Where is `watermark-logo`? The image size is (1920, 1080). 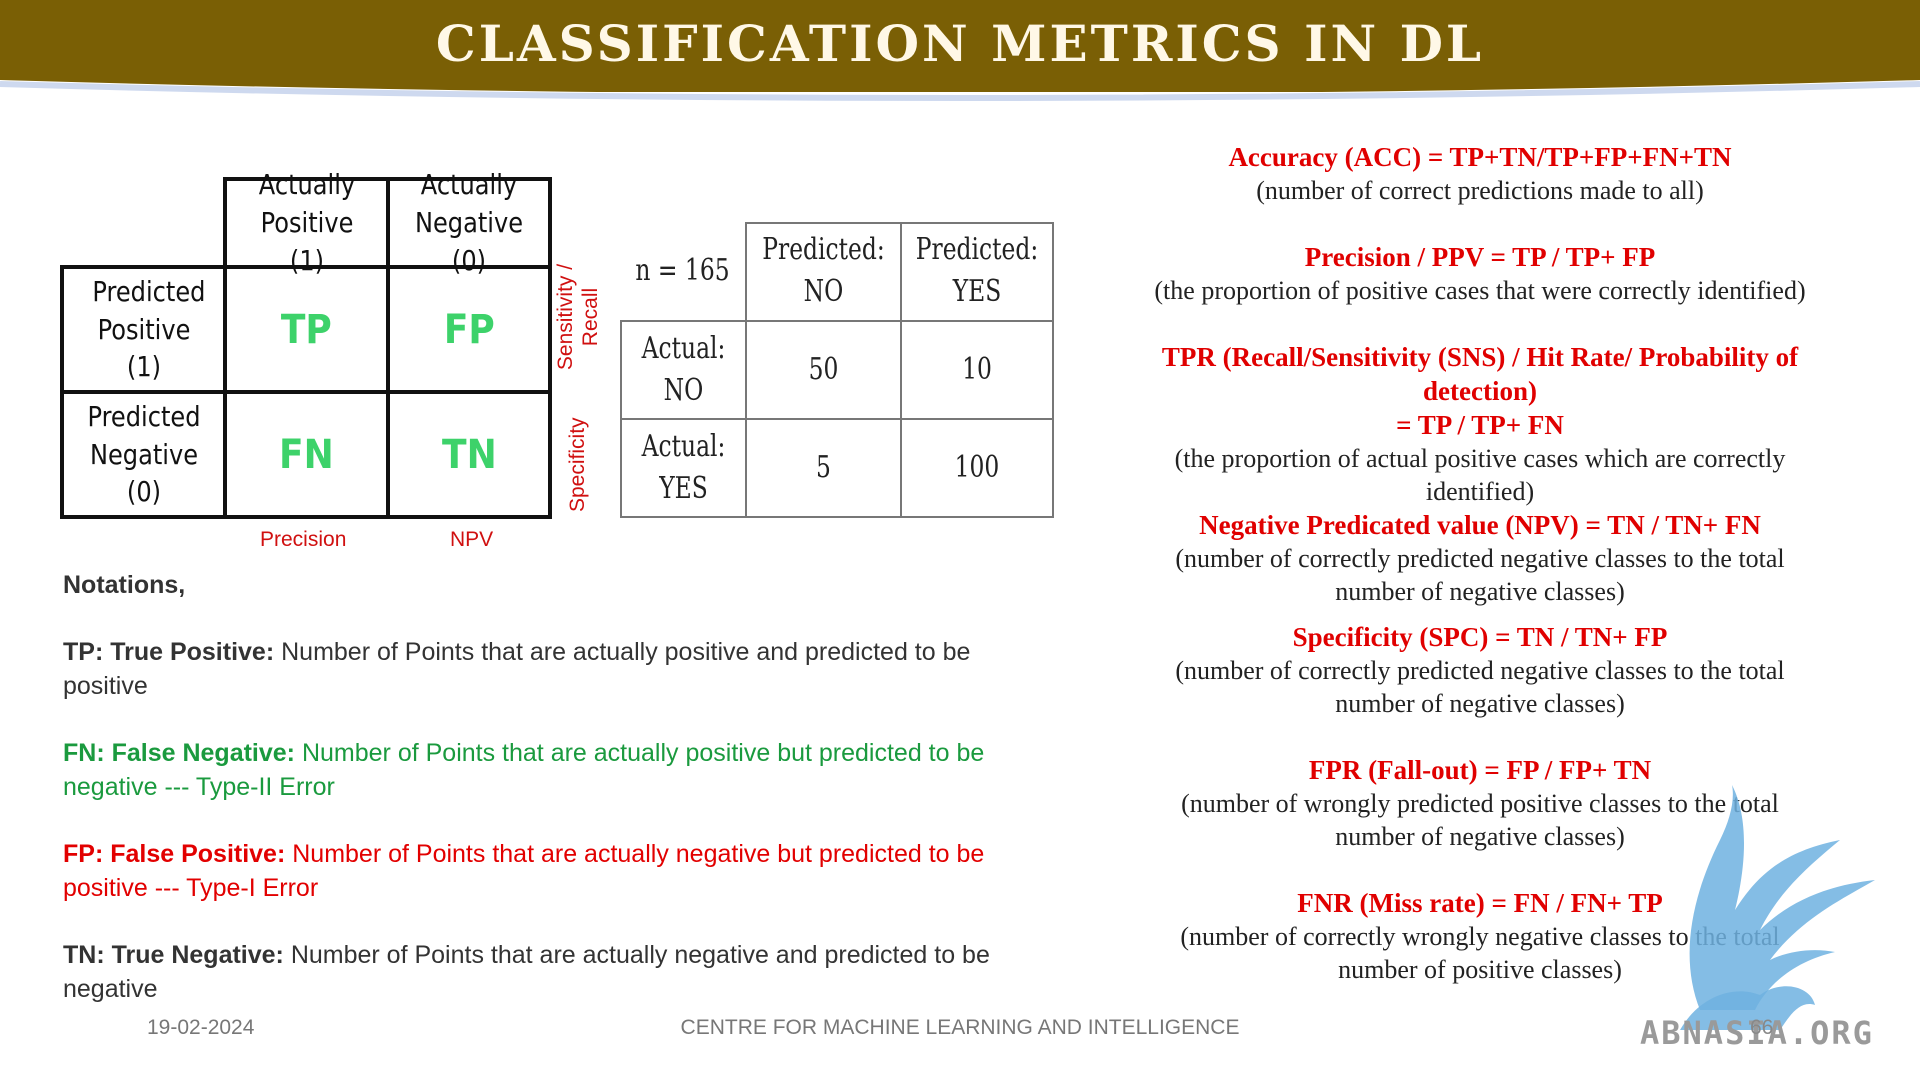 watermark-logo is located at coordinates (1777, 907).